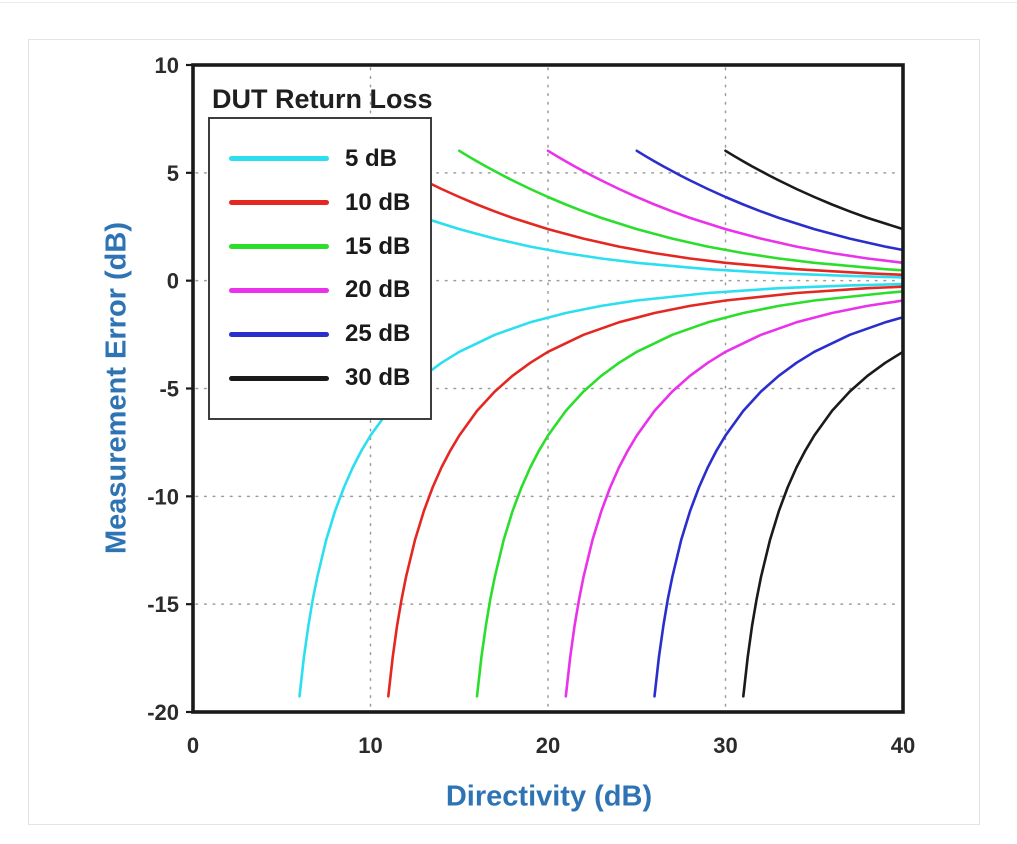  Describe the element at coordinates (370, 745) in the screenshot. I see `x-tick-label: 10` at that location.